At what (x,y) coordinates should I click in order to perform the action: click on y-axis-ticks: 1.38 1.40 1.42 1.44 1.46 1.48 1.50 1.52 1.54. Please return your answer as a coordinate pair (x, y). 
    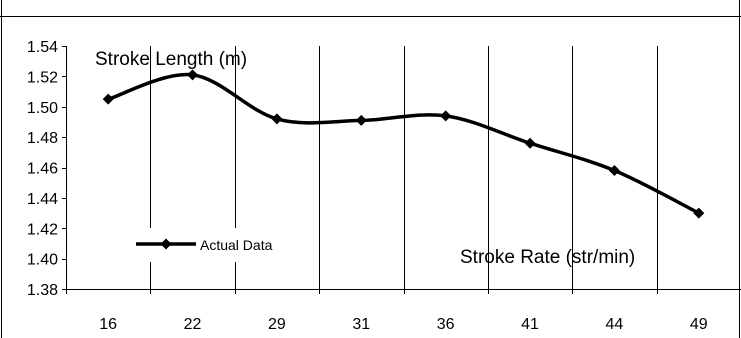
    Looking at the image, I should click on (46, 169).